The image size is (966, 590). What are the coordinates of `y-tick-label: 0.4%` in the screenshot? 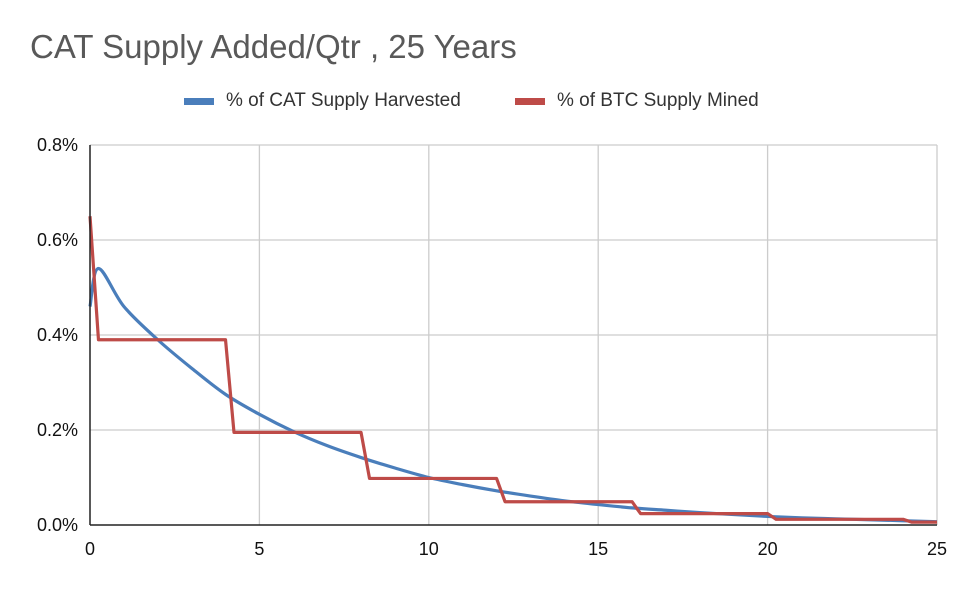 It's located at (57, 335).